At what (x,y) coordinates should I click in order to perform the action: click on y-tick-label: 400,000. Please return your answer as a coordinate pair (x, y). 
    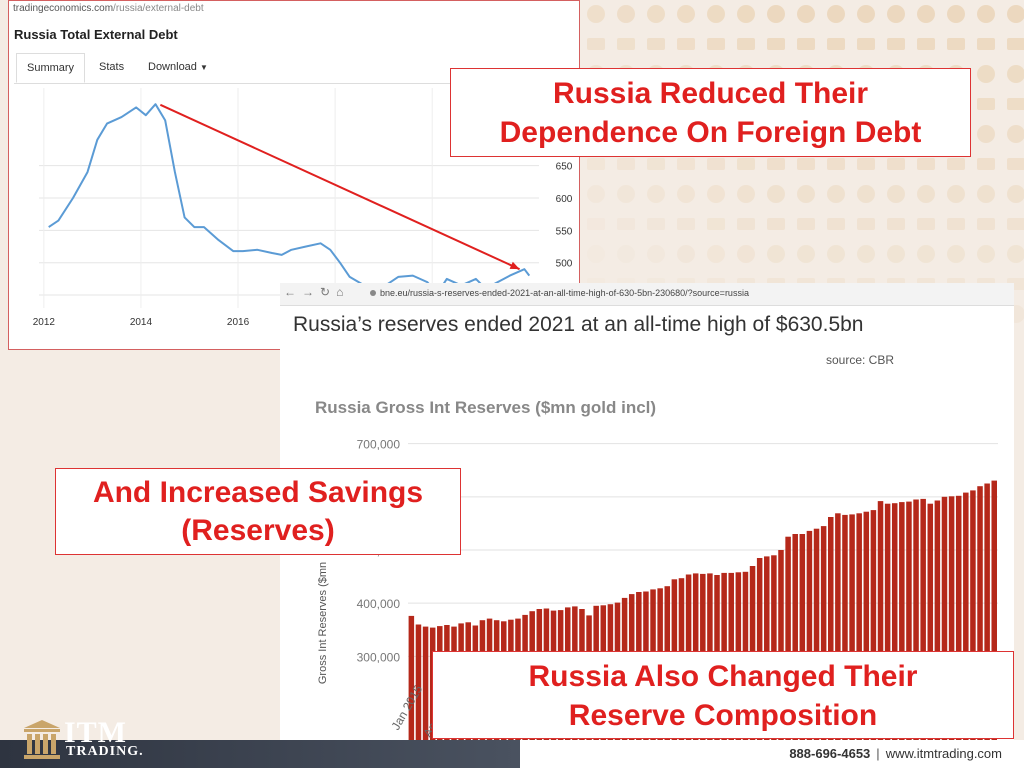
    Looking at the image, I should click on (379, 604).